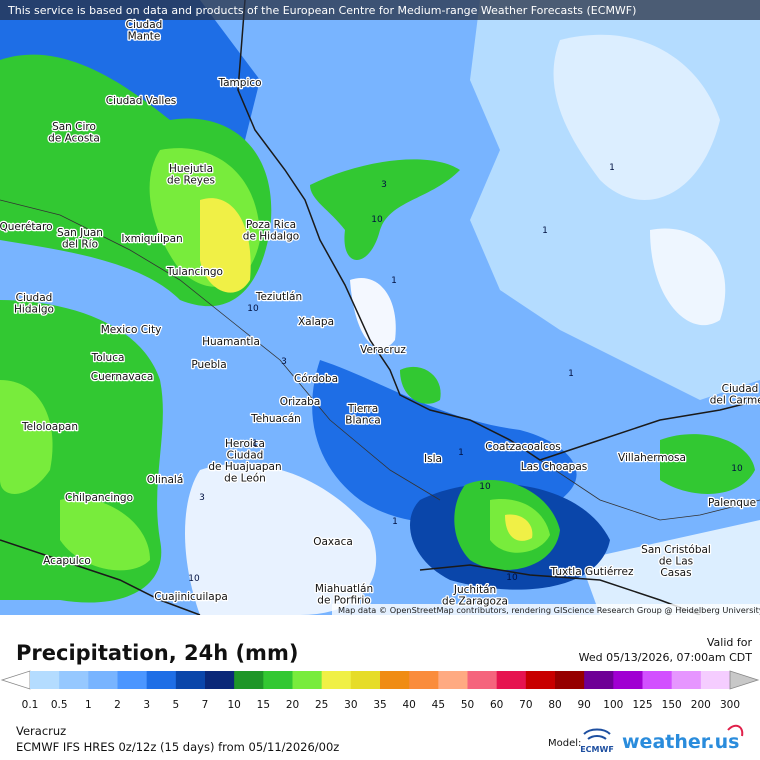 The height and width of the screenshot is (760, 760). Describe the element at coordinates (730, 642) in the screenshot. I see `valid-label: Valid for` at that location.